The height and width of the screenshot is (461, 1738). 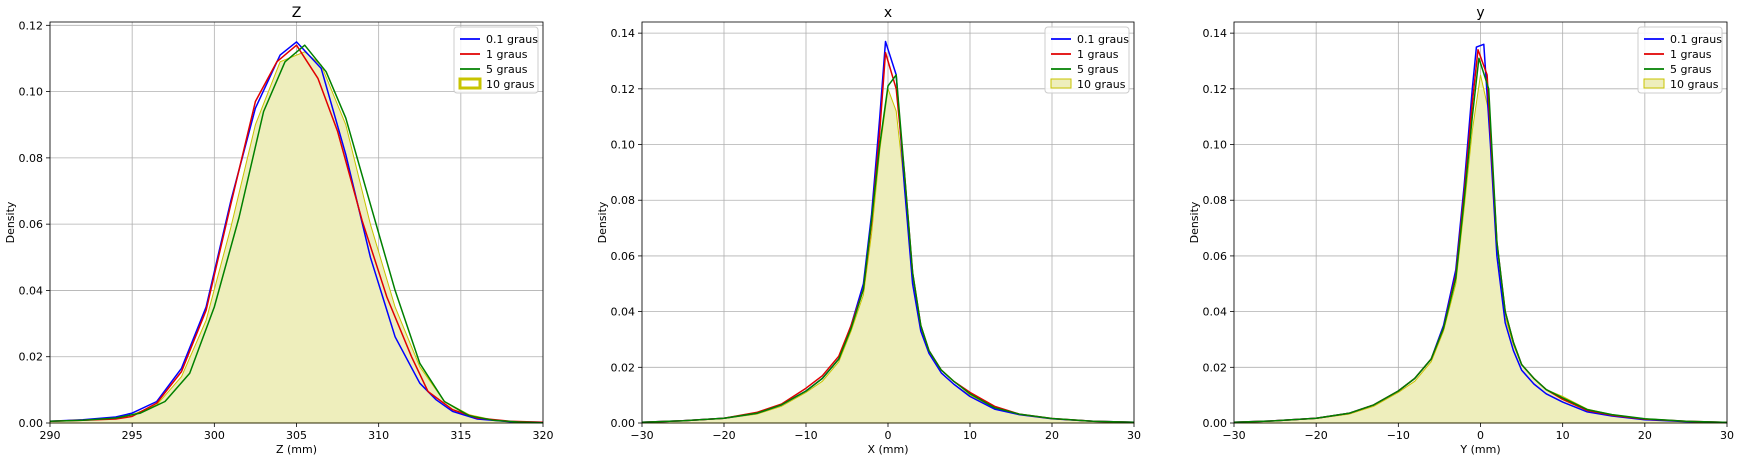 I want to click on chart-title: Z, so click(x=297, y=13).